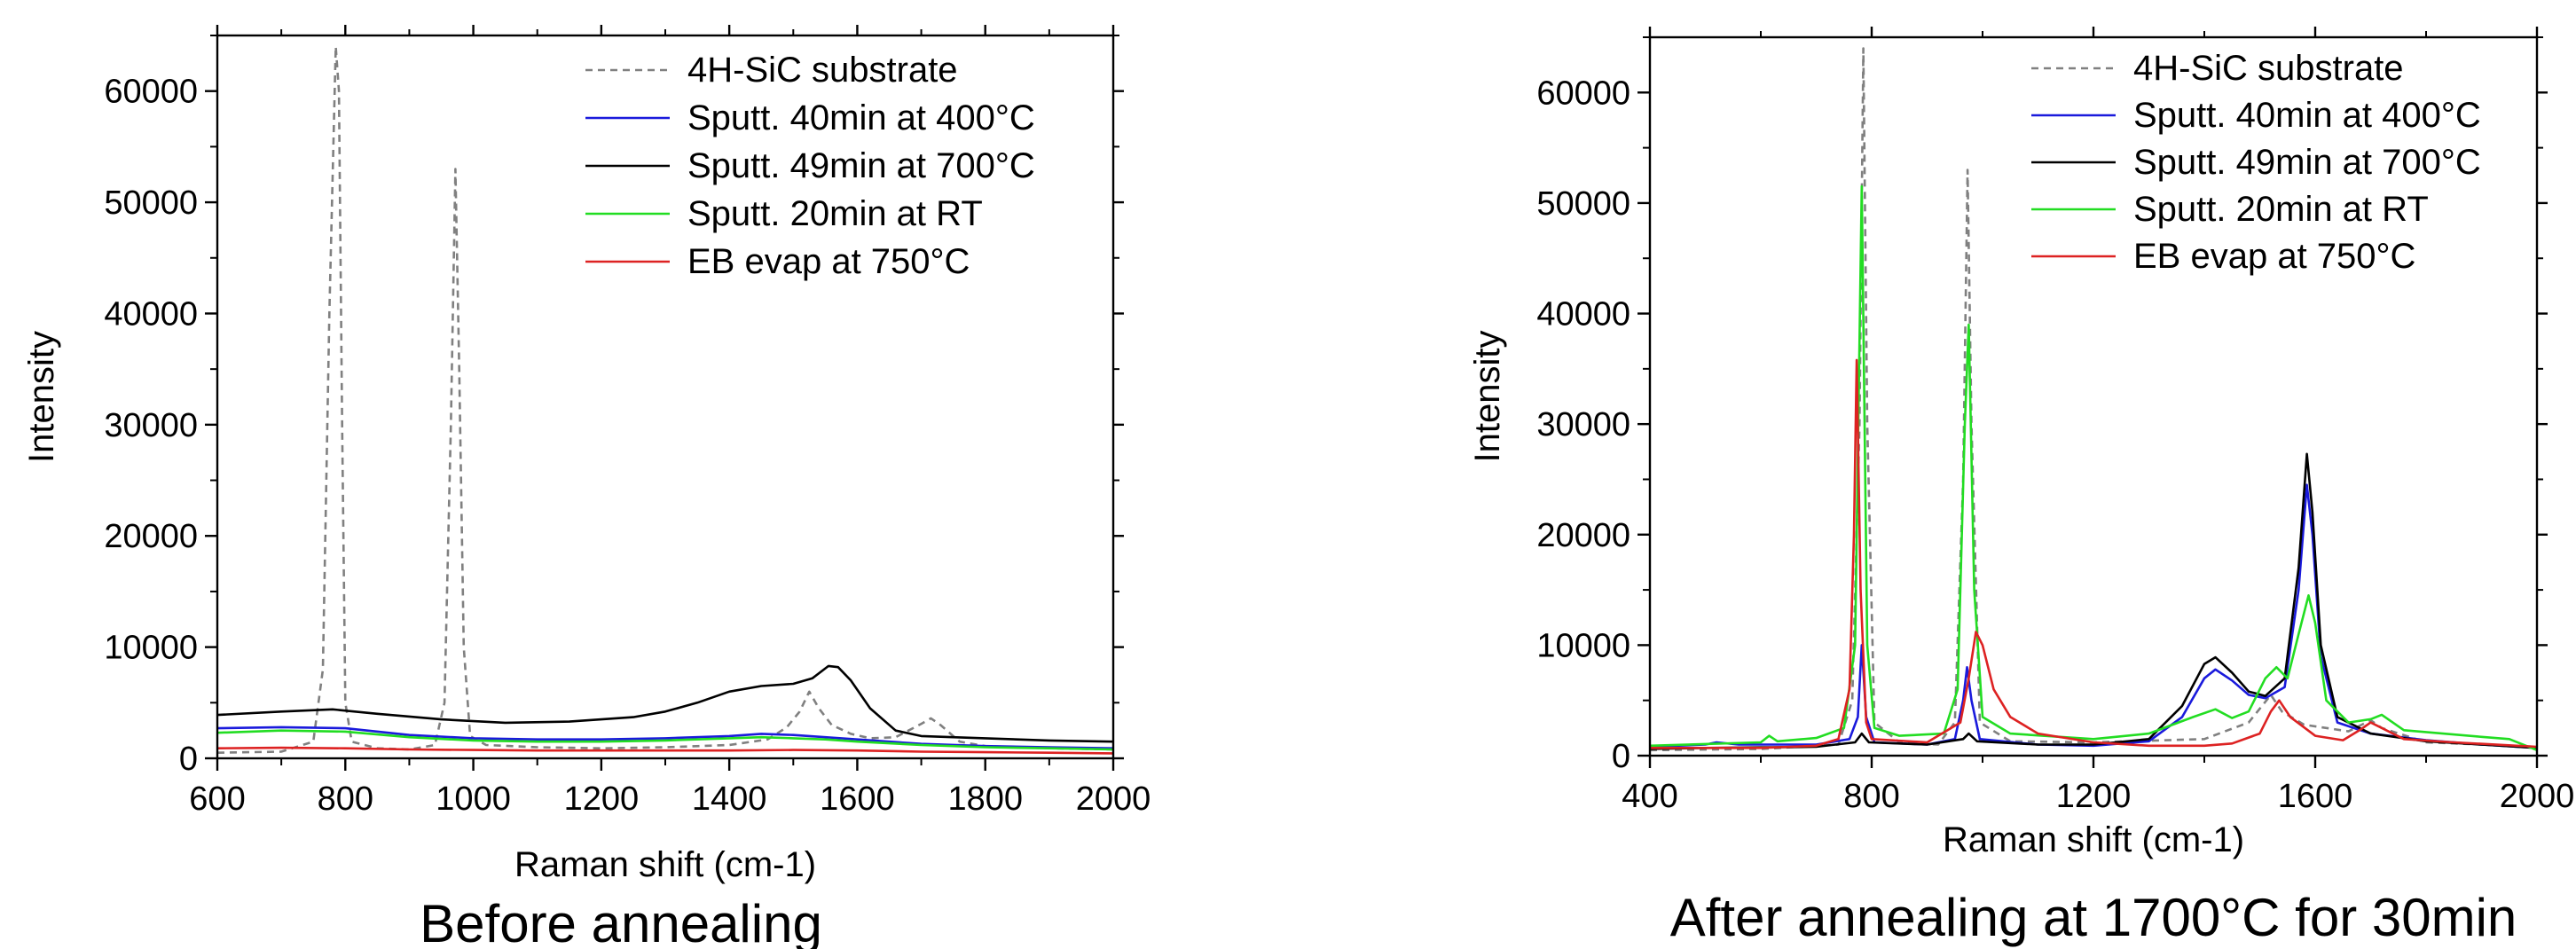 The height and width of the screenshot is (949, 2576). I want to click on x-tick-label: 1800, so click(985, 799).